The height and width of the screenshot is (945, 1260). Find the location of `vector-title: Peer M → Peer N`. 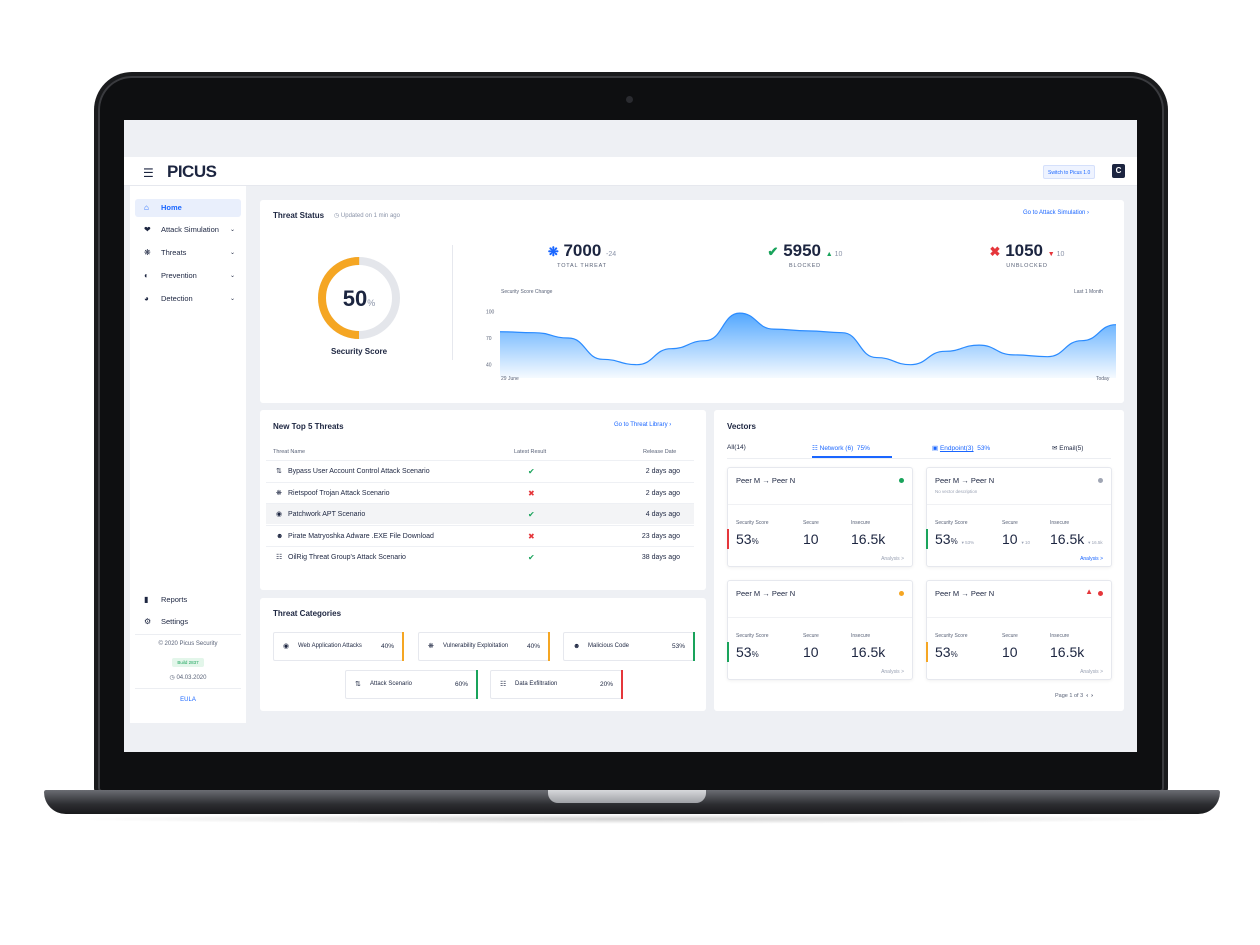

vector-title: Peer M → Peer N is located at coordinates (965, 593).